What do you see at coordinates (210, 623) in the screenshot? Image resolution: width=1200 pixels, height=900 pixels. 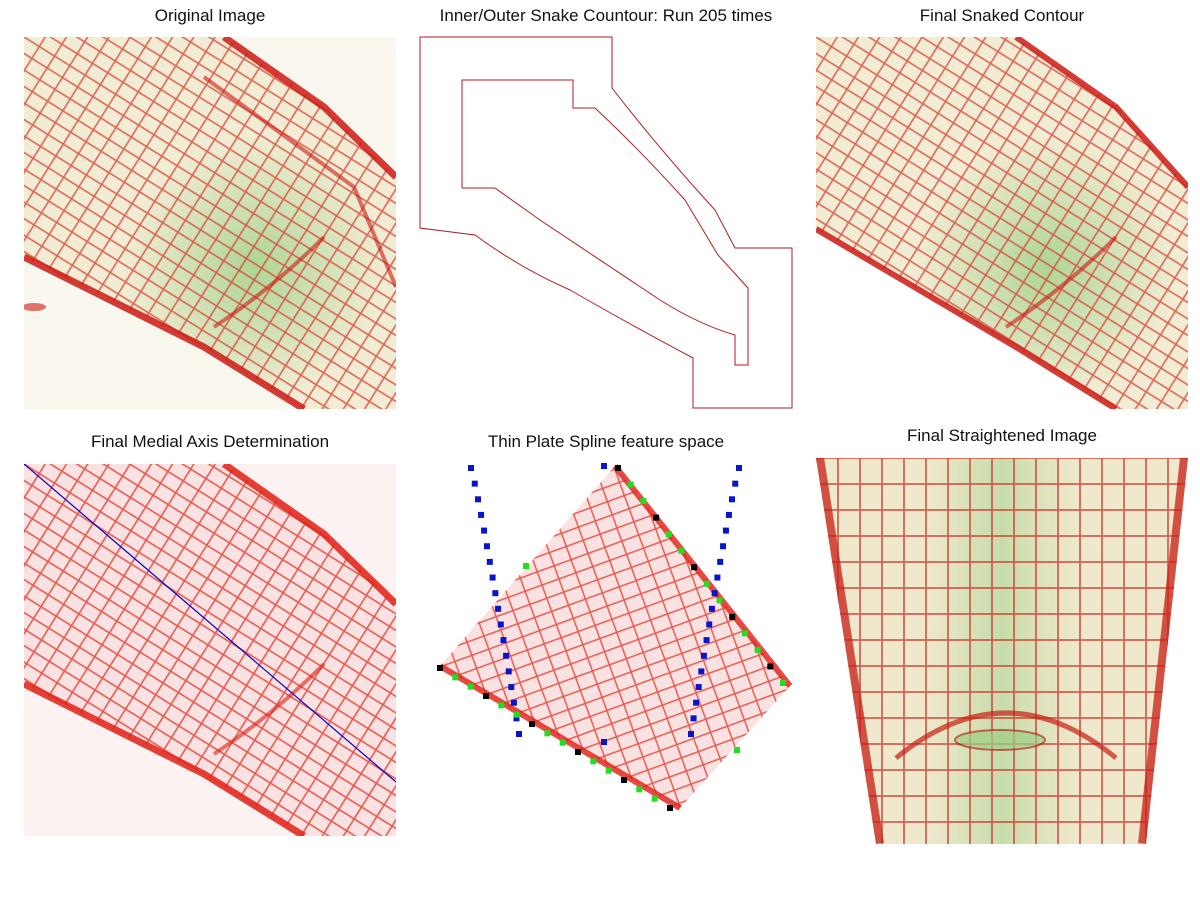 I see `medial-axis-line` at bounding box center [210, 623].